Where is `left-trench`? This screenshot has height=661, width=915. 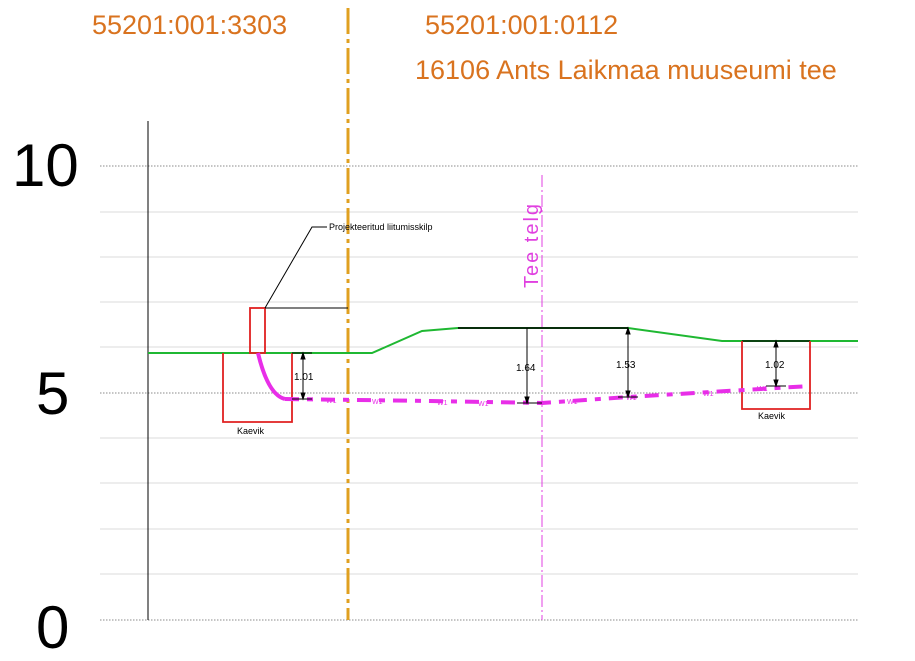
left-trench is located at coordinates (257, 388).